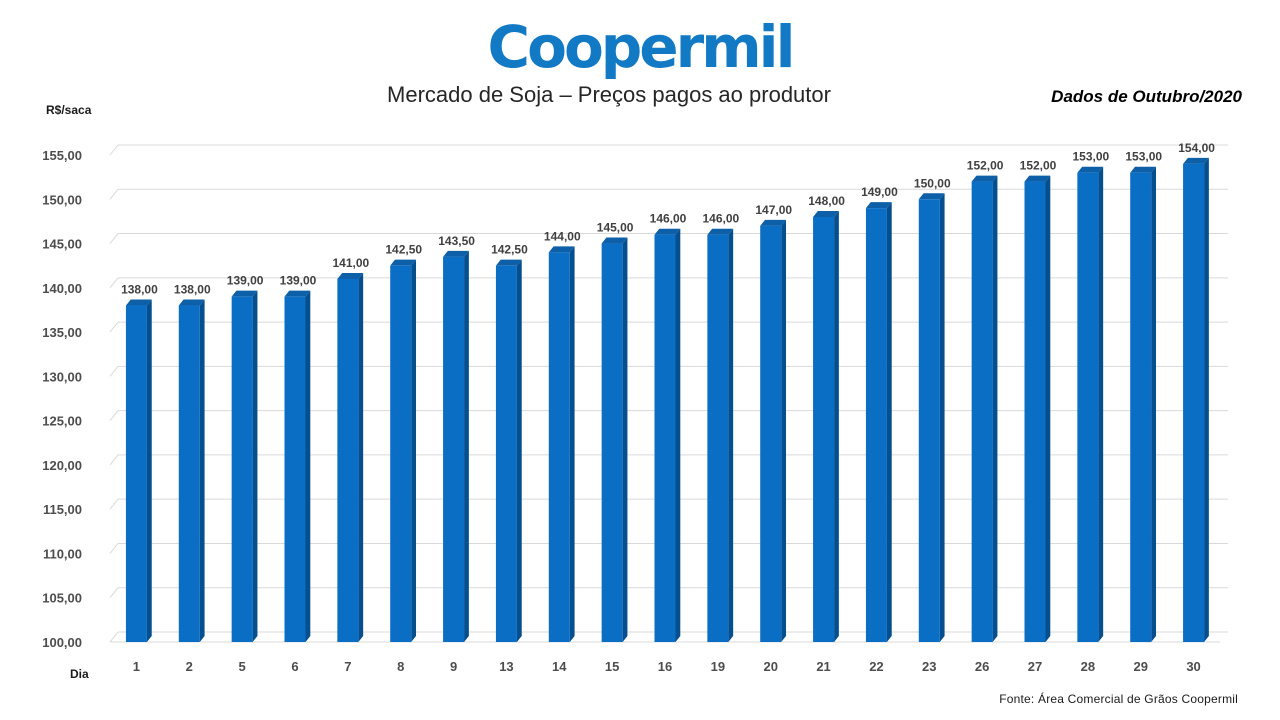 Image resolution: width=1280 pixels, height=720 pixels. I want to click on x-tick-label: 16, so click(665, 666).